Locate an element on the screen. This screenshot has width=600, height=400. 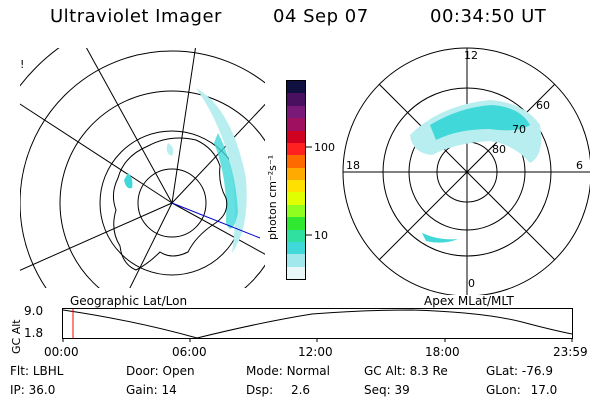
mlt-label-6: 6 is located at coordinates (579, 165).